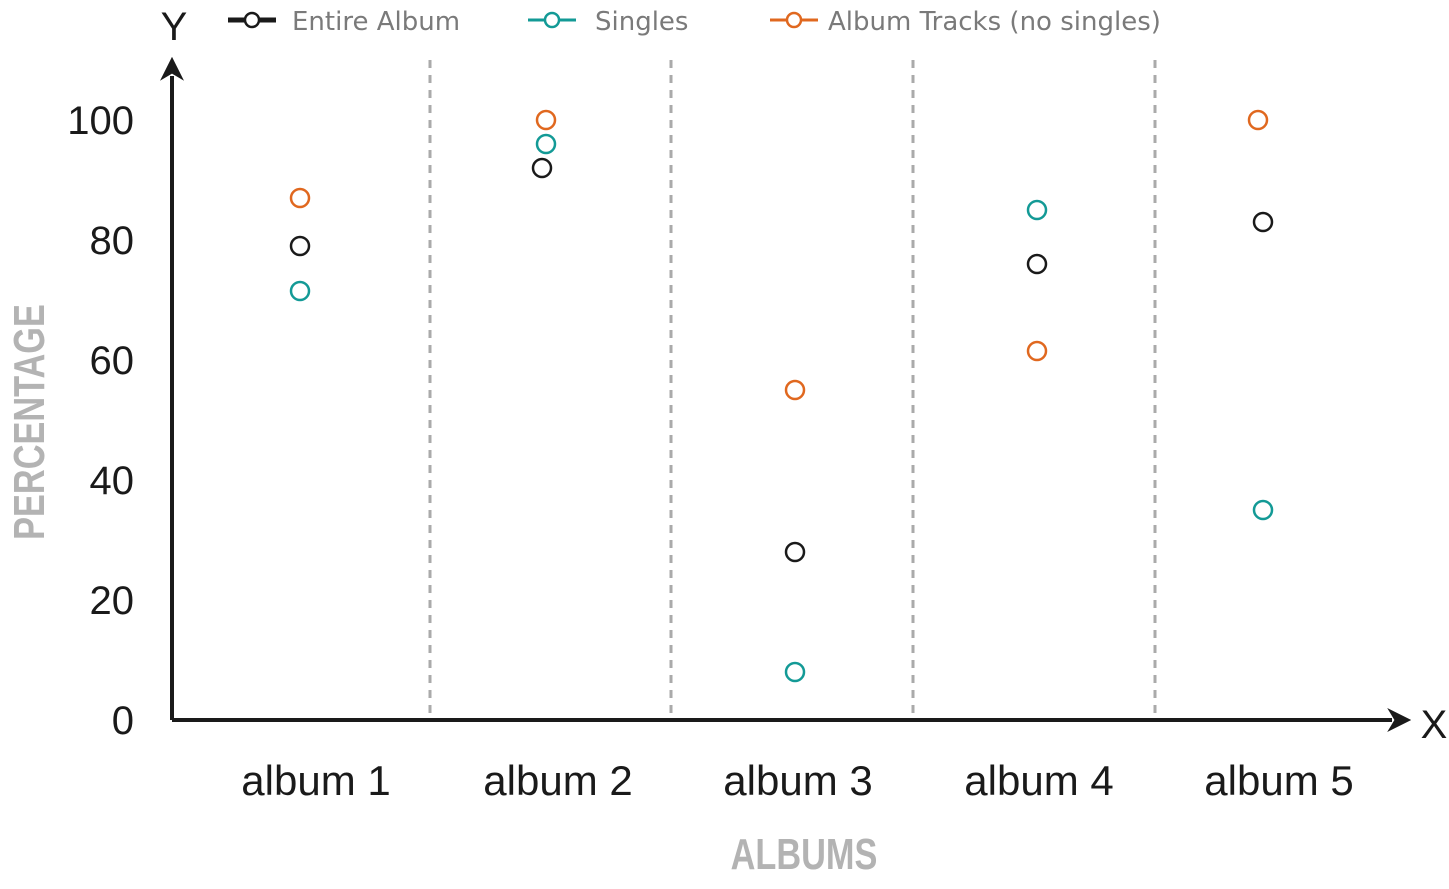 Image resolution: width=1449 pixels, height=889 pixels. What do you see at coordinates (174, 27) in the screenshot?
I see `y-axis-letter: Y` at bounding box center [174, 27].